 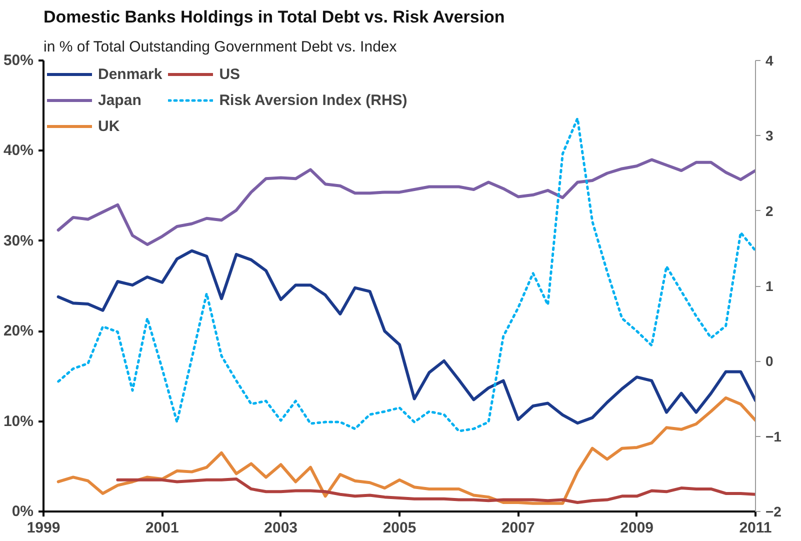 What do you see at coordinates (130, 74) in the screenshot?
I see `legend-label: Denmark` at bounding box center [130, 74].